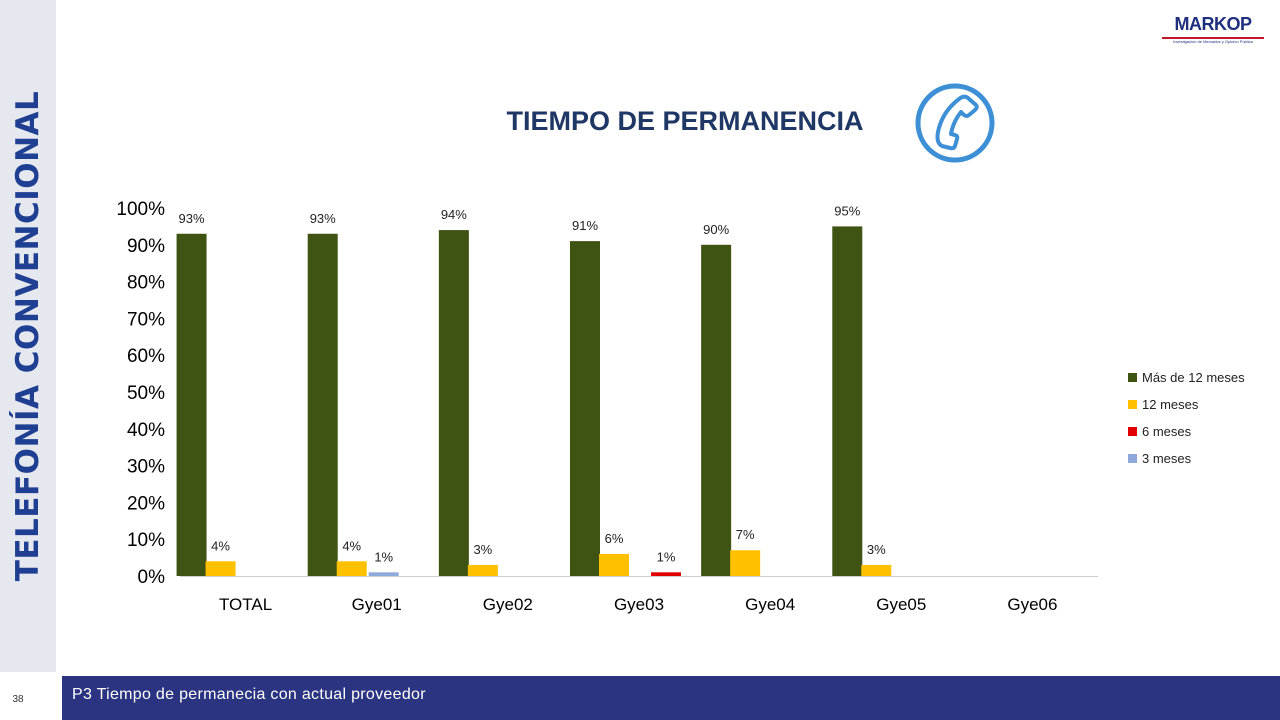  What do you see at coordinates (28, 336) in the screenshot?
I see `side-band` at bounding box center [28, 336].